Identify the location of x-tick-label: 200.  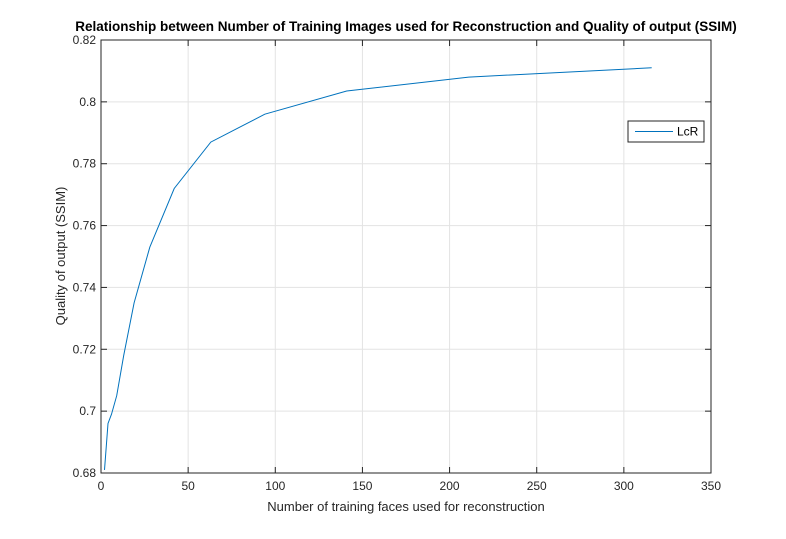
(450, 486).